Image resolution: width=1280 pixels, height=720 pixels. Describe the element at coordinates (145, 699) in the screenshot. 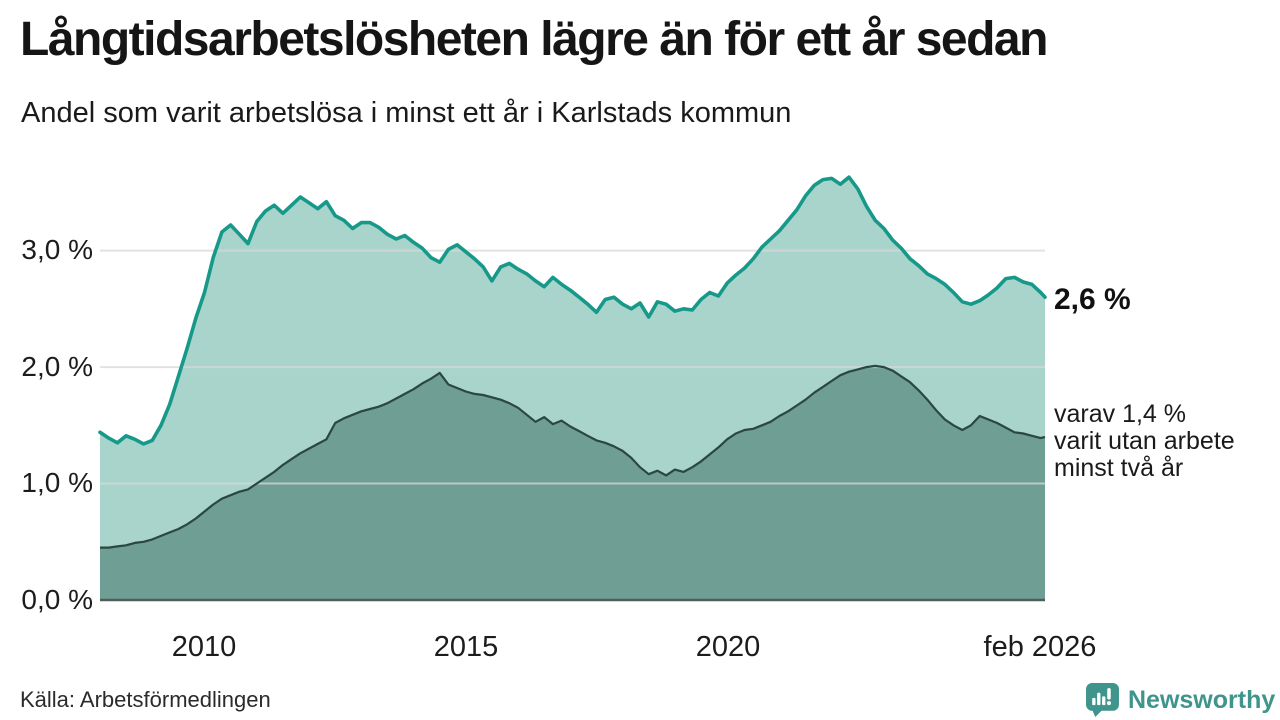

I see `source-note: Källa: Arbetsförmedlingen` at that location.